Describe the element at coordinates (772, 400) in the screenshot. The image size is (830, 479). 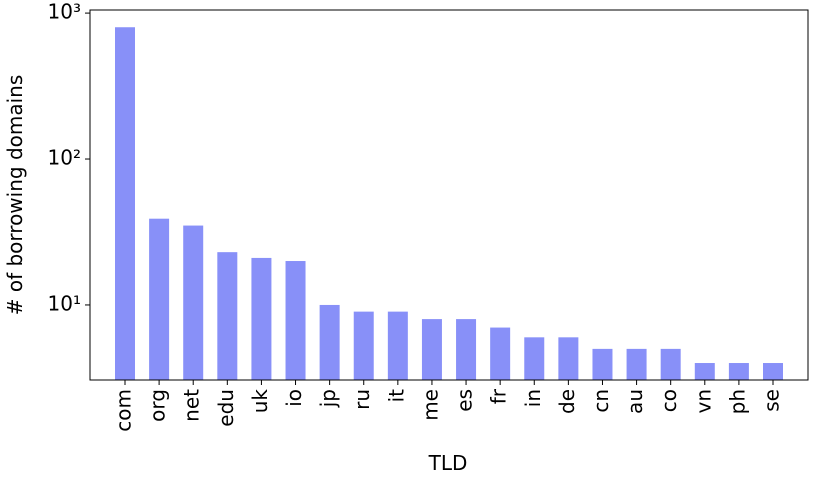
I see `x-tick-label: se` at that location.